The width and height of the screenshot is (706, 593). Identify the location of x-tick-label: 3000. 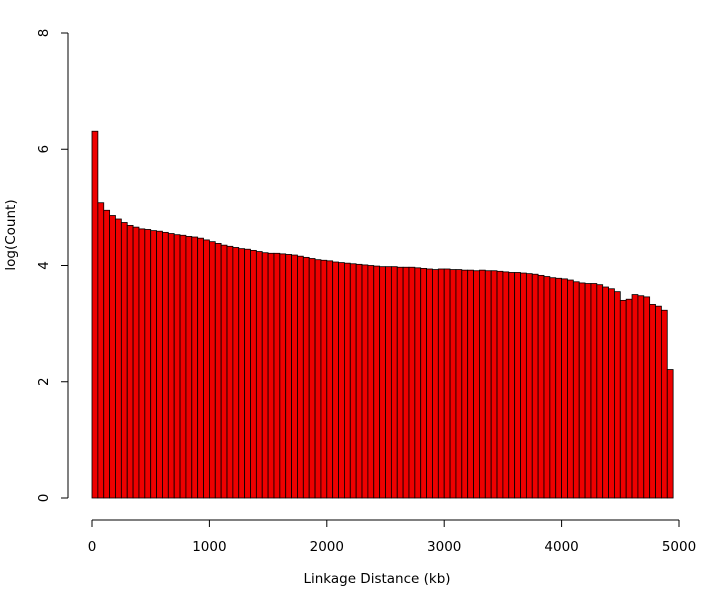
(444, 547).